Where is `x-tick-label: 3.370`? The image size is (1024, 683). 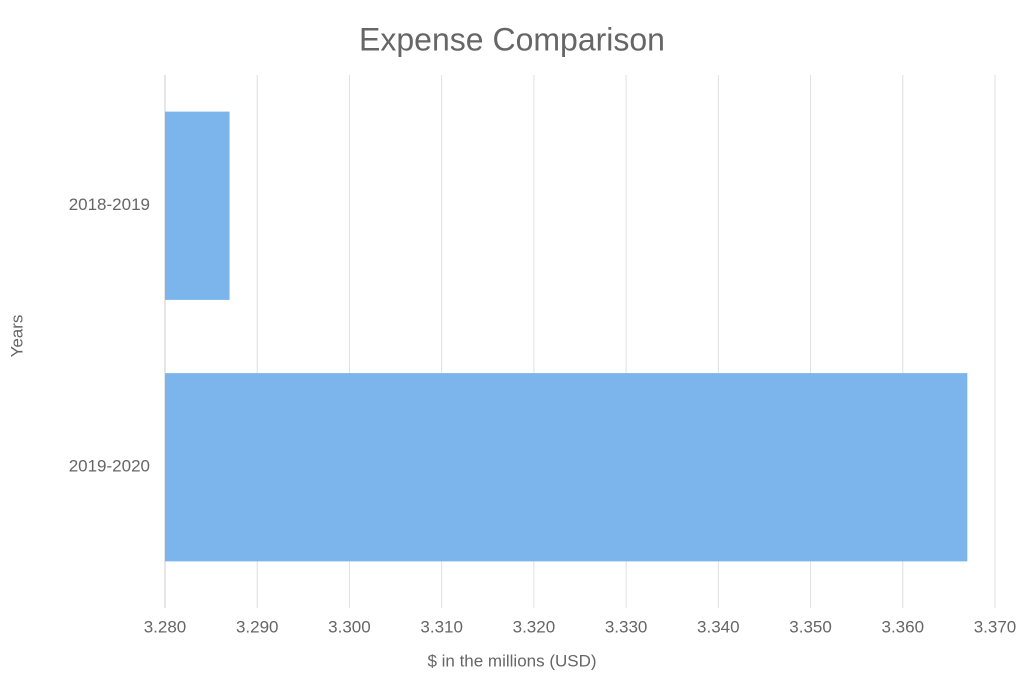
x-tick-label: 3.370 is located at coordinates (995, 626).